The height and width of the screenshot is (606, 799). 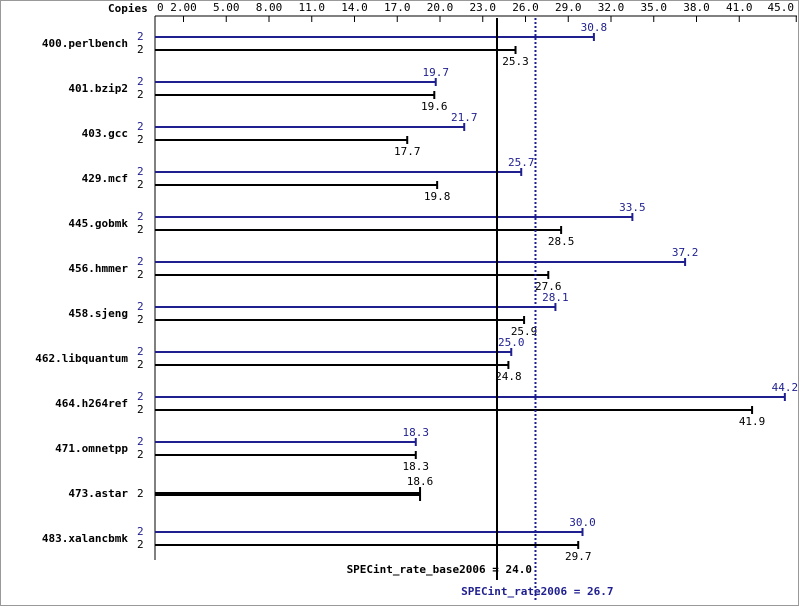 What do you see at coordinates (685, 252) in the screenshot?
I see `peak-value-label: 37.2` at bounding box center [685, 252].